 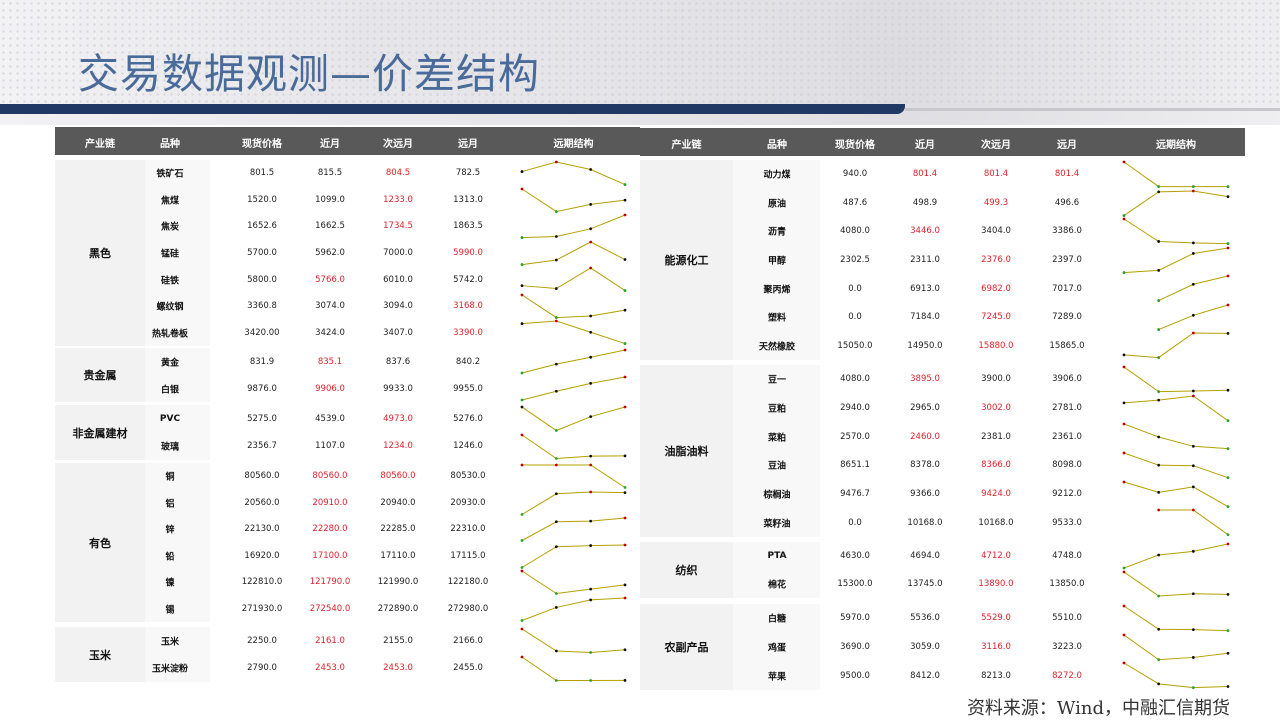 I want to click on variety-name: 菜粕, so click(x=777, y=438).